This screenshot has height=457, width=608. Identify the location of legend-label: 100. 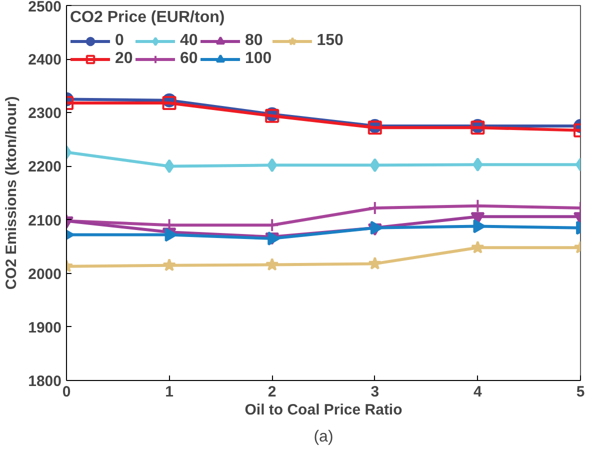
(258, 59).